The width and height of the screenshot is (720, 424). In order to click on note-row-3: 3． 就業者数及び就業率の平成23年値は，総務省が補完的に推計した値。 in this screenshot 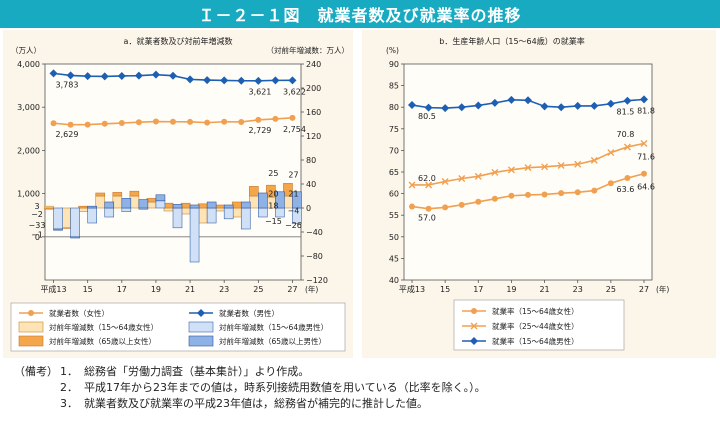, I will do `click(364, 404)`.